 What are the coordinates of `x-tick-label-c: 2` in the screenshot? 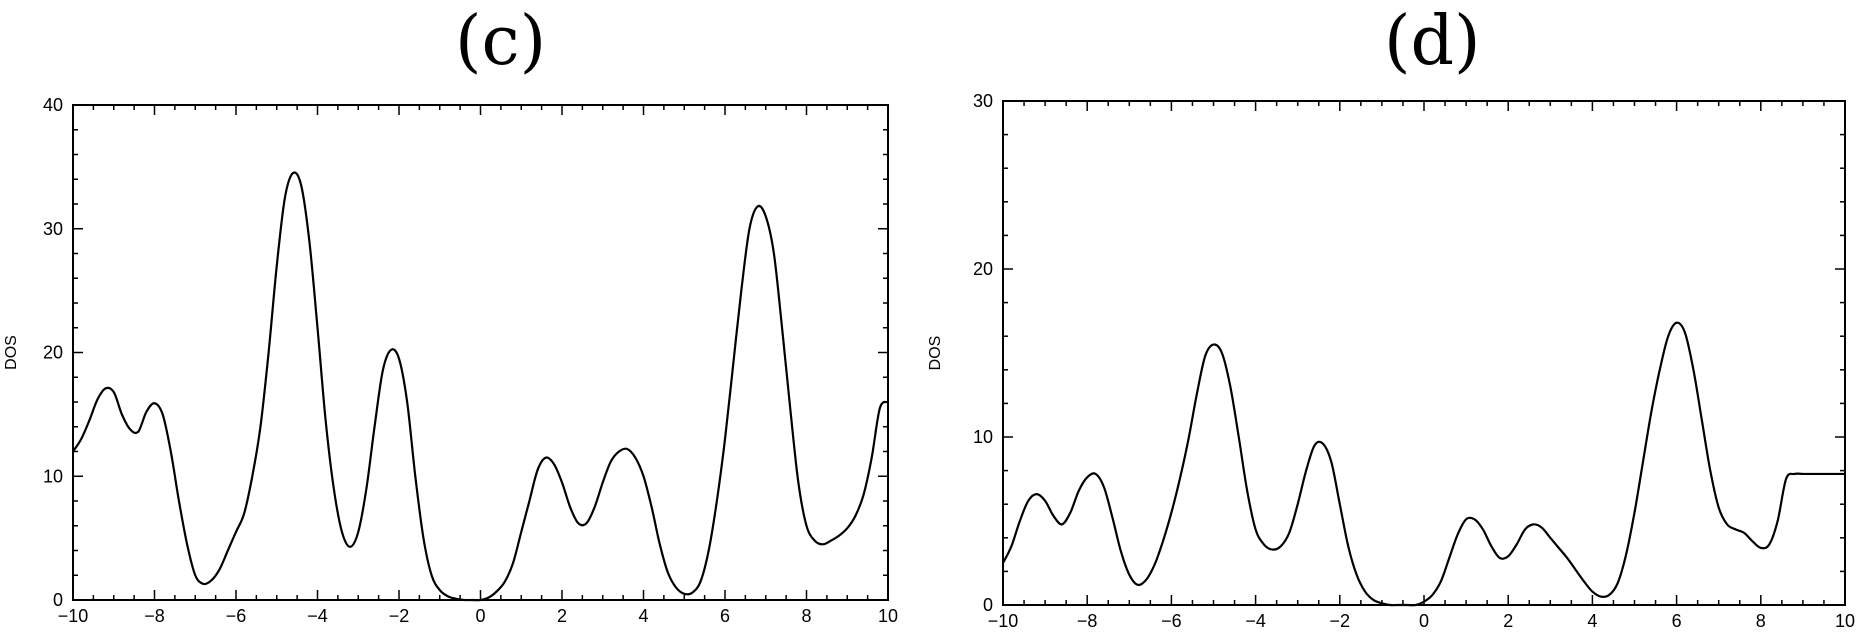 It's located at (562, 616).